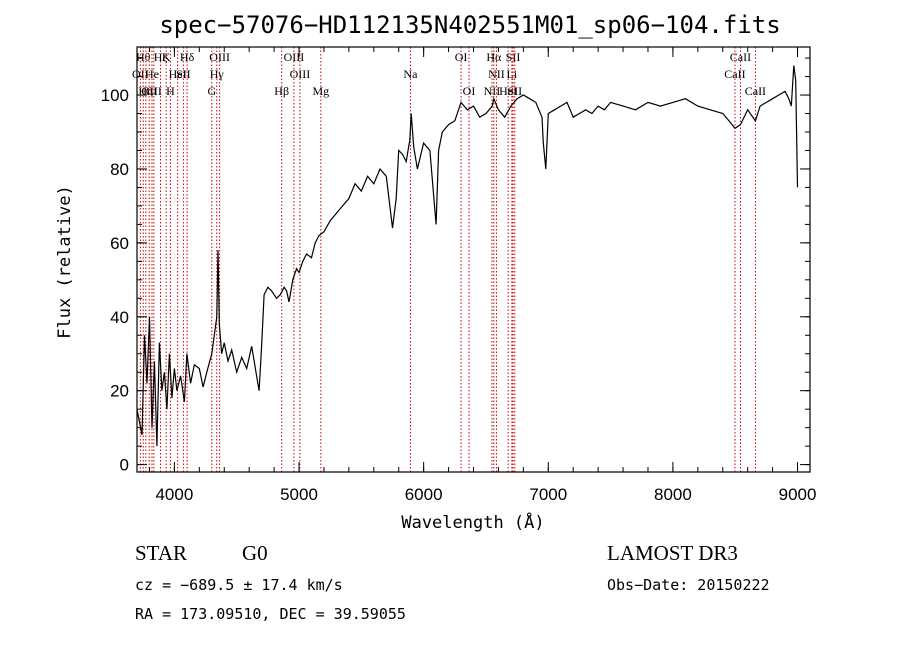 This screenshot has height=649, width=900. What do you see at coordinates (65, 262) in the screenshot?
I see `y-axis-label: Flux (relative)` at bounding box center [65, 262].